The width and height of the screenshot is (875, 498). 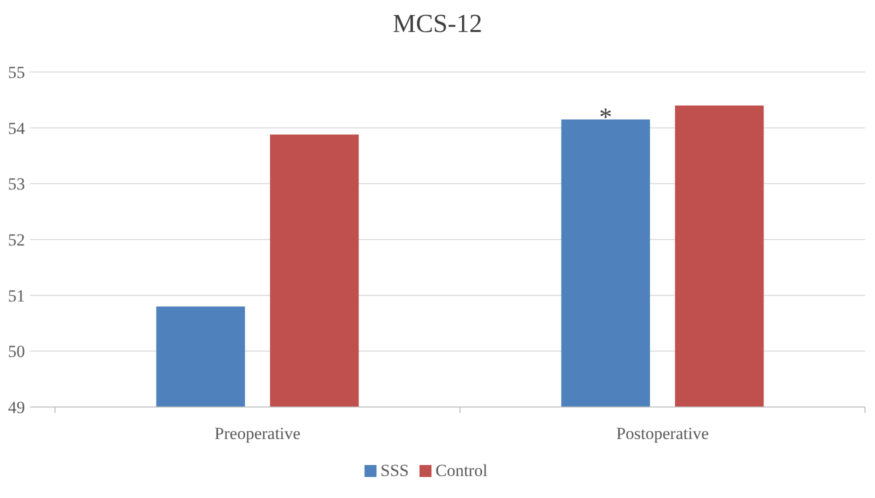 What do you see at coordinates (257, 433) in the screenshot?
I see `x-tick-label: Preoperative` at bounding box center [257, 433].